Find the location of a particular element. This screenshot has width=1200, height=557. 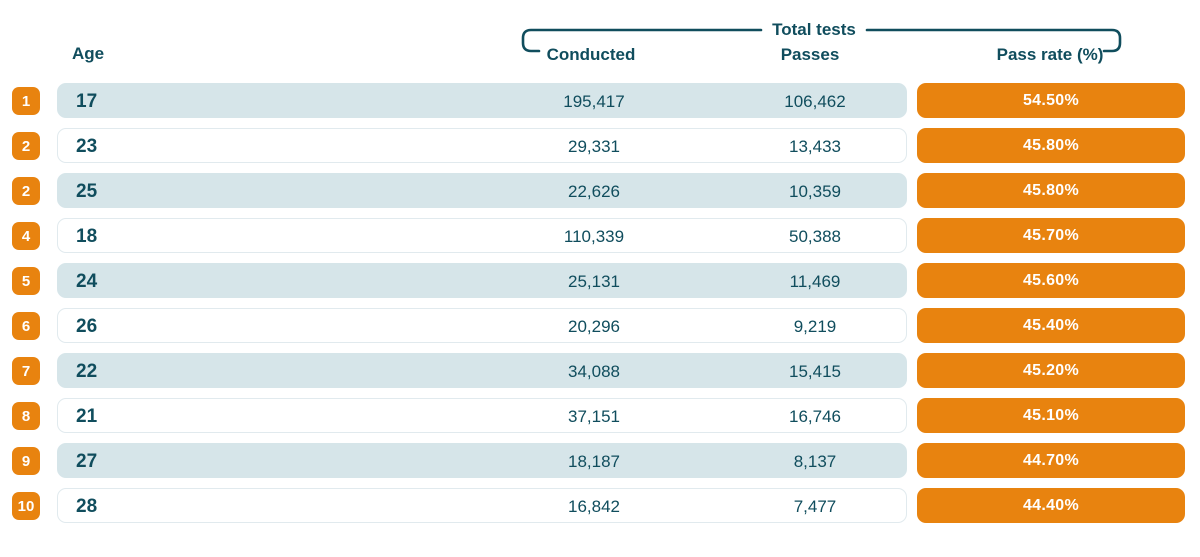

age-value: 25 is located at coordinates (87, 191).